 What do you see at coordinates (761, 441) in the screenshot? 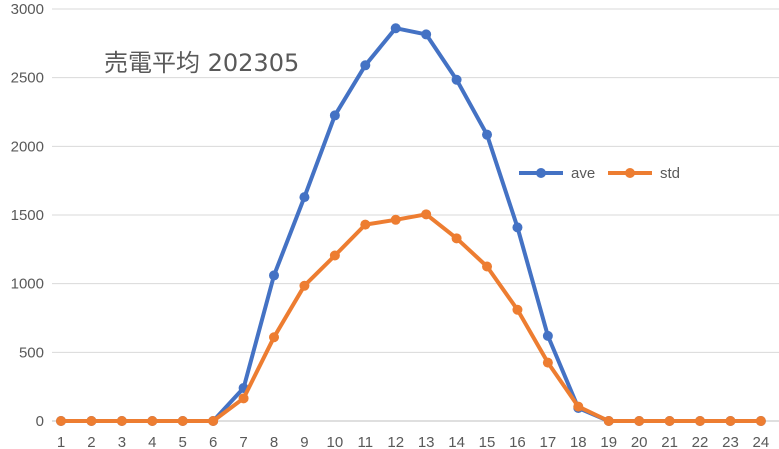
I see `x-tick-label: 24` at bounding box center [761, 441].